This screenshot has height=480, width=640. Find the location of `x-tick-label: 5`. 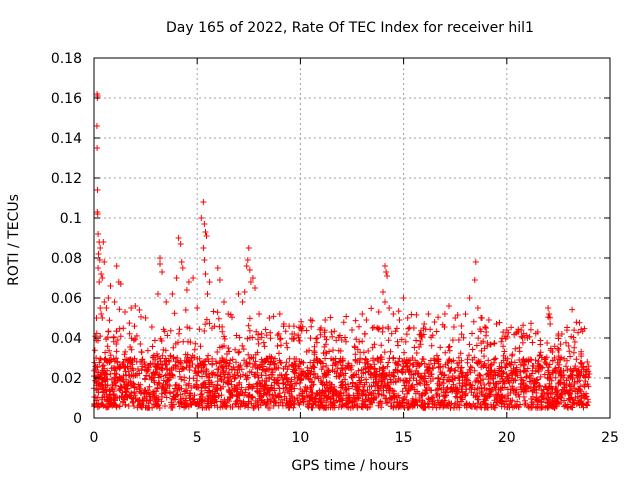

x-tick-label: 5 is located at coordinates (197, 438).